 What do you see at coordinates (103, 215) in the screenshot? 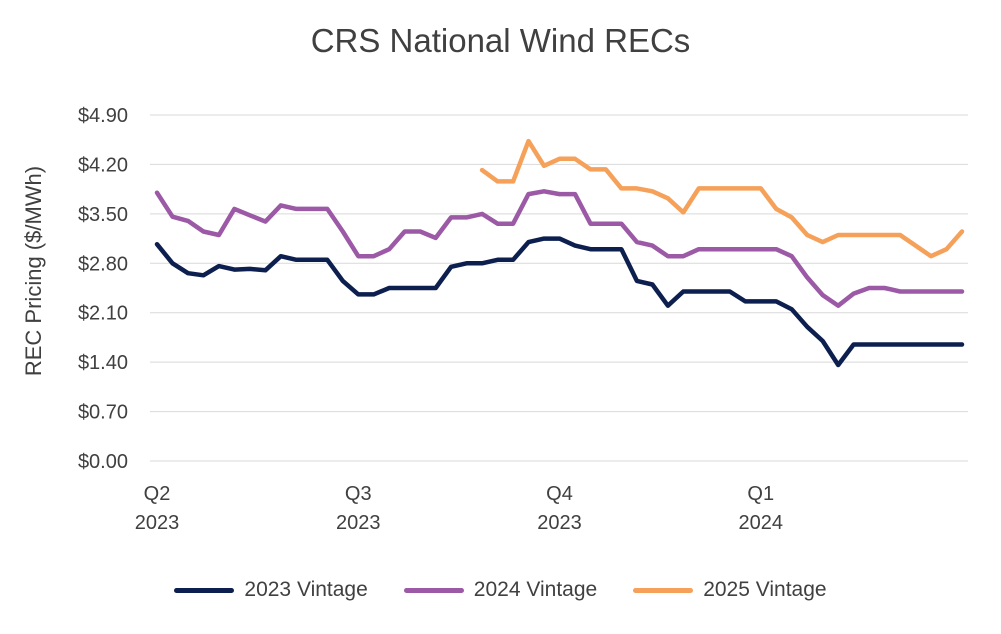
I see `y-tick-label: $3.50` at bounding box center [103, 215].